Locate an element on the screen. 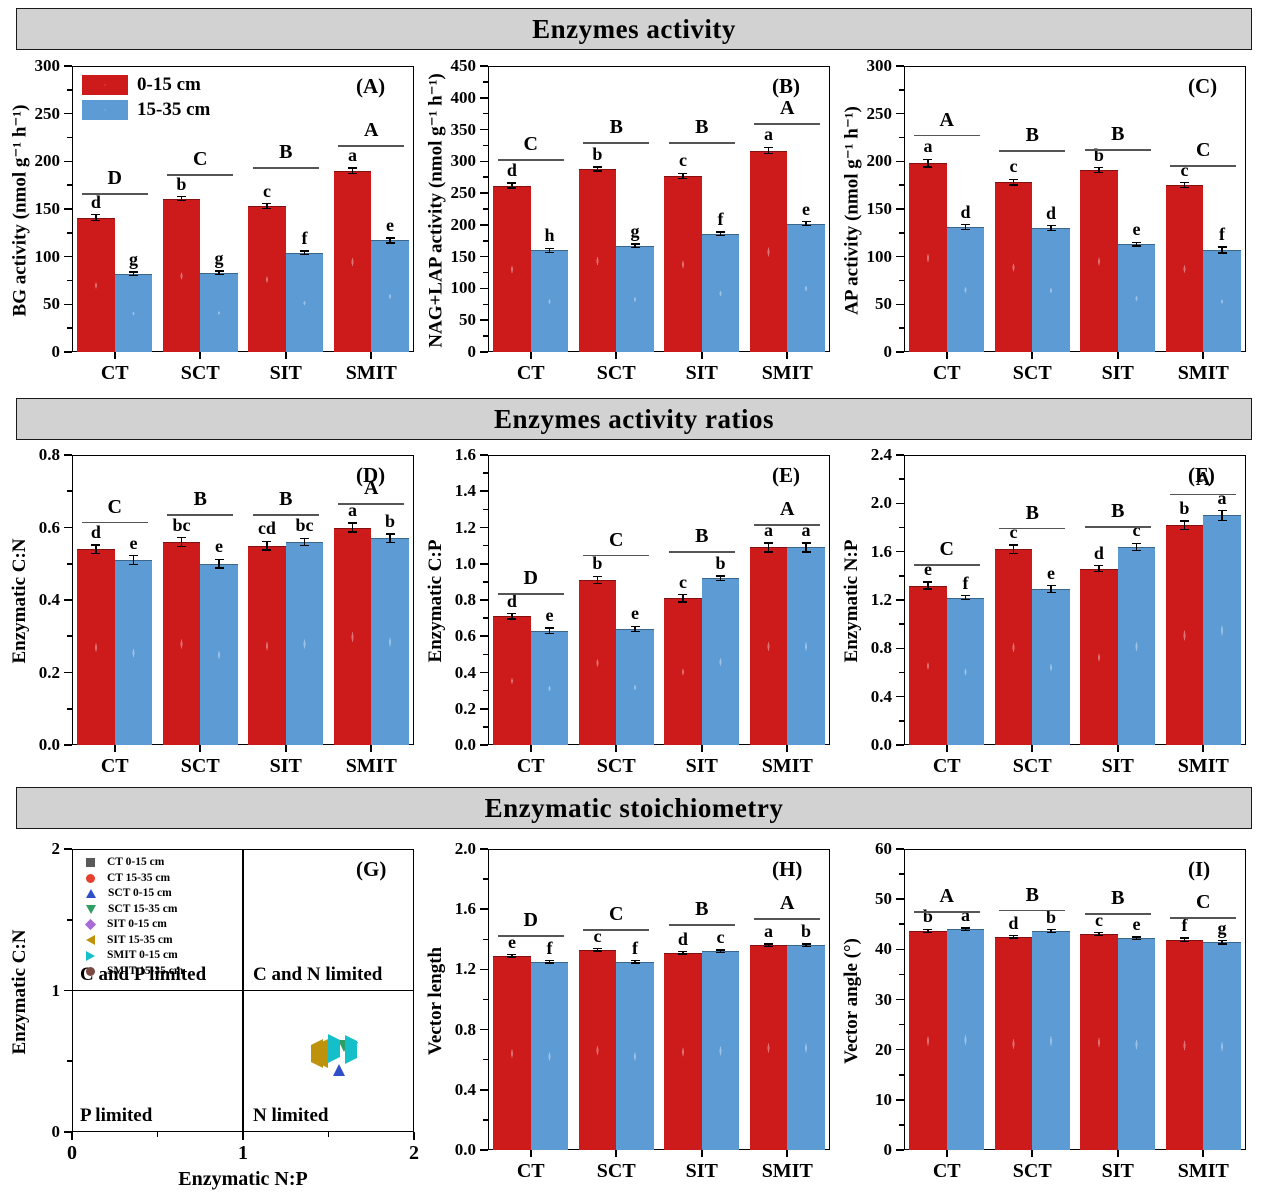 Image resolution: width=1268 pixels, height=1194 pixels. diamond-marker-icon is located at coordinates (90, 924).